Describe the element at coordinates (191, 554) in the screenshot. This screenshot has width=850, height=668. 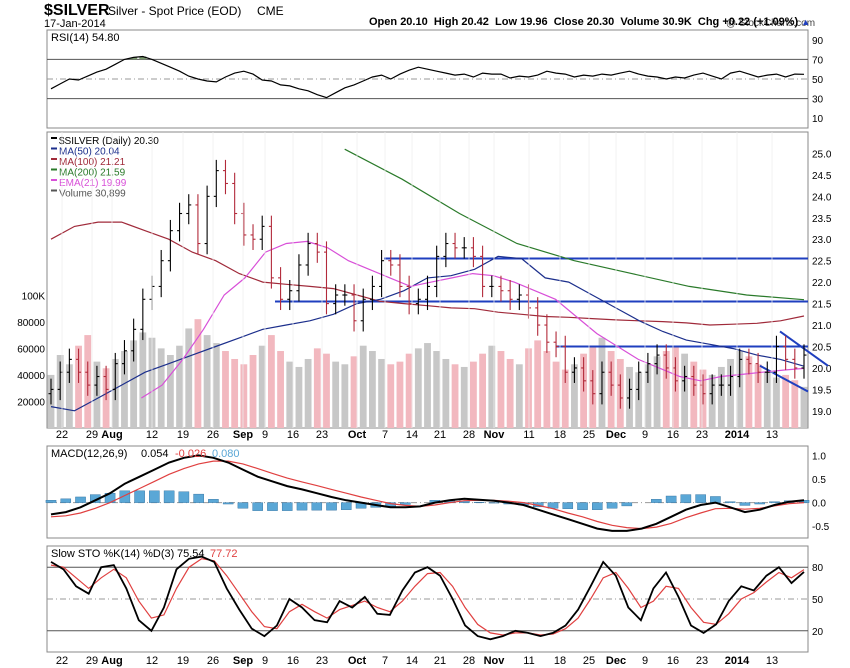
I see `sto-legend-k: 75.54` at that location.